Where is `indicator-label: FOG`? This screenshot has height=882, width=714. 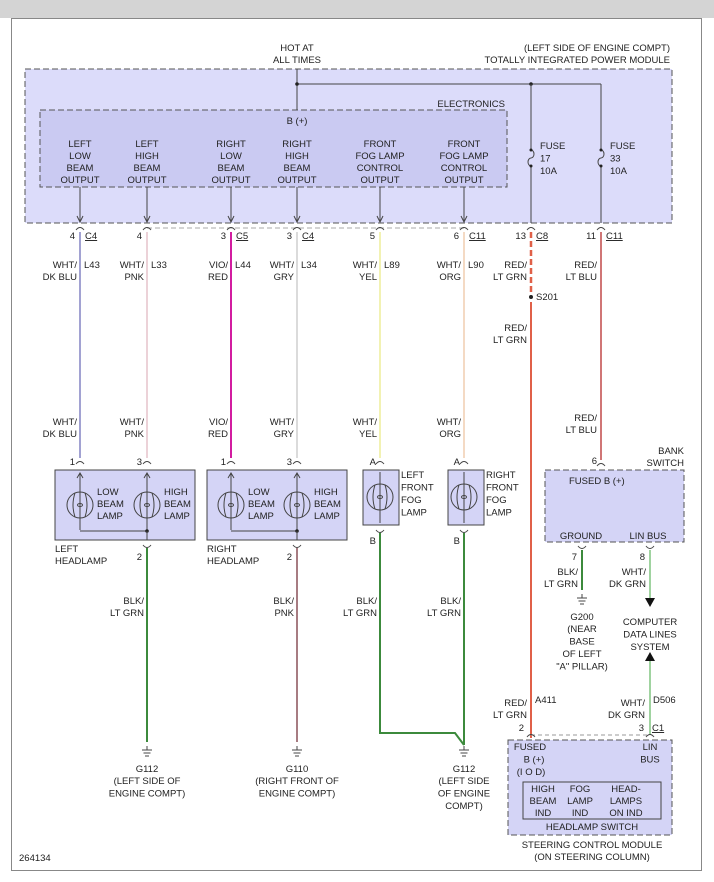
indicator-label: FOG is located at coordinates (580, 789).